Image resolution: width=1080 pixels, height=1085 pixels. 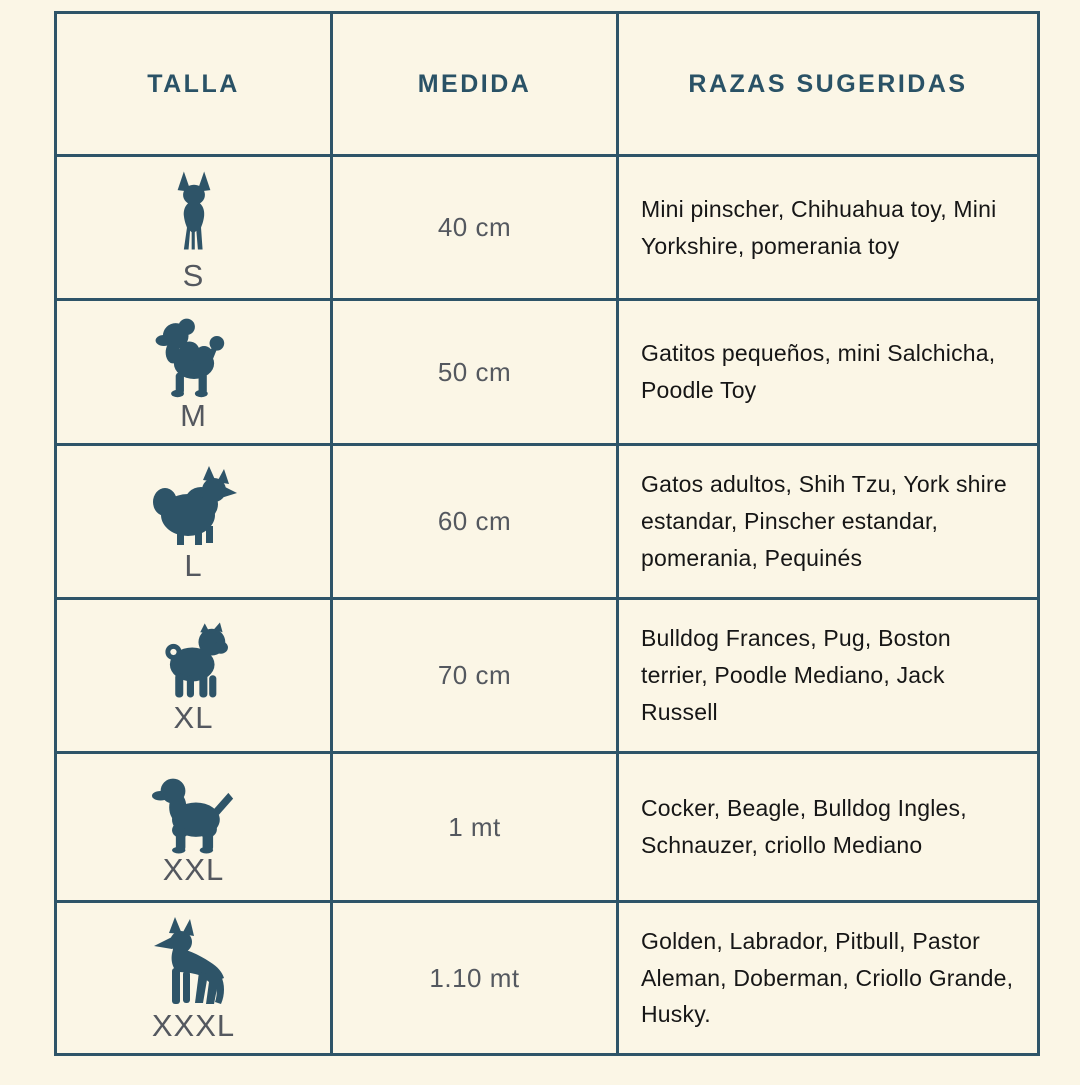 I want to click on size-label: S, so click(x=193, y=275).